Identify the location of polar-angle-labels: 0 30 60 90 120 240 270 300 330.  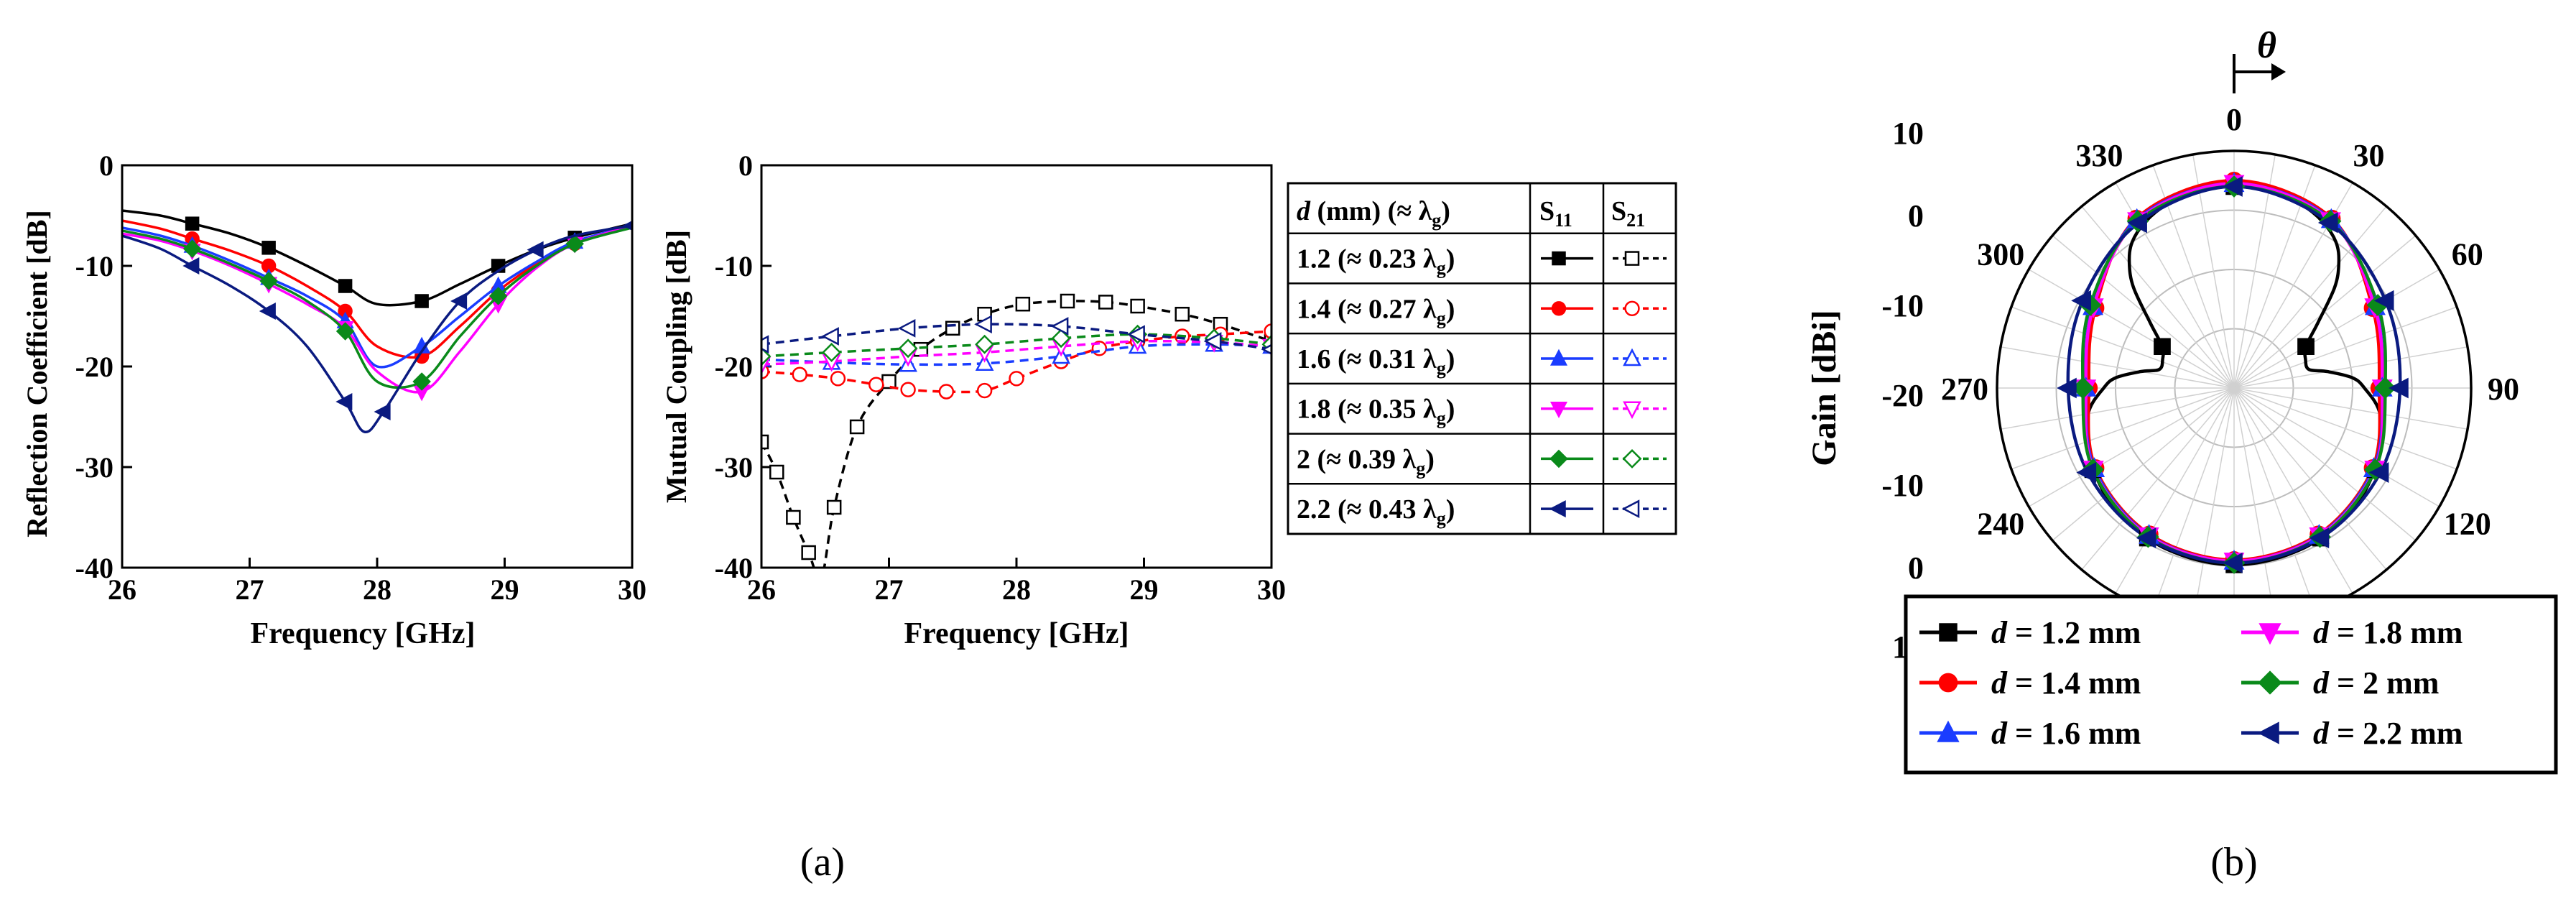
(2230, 322).